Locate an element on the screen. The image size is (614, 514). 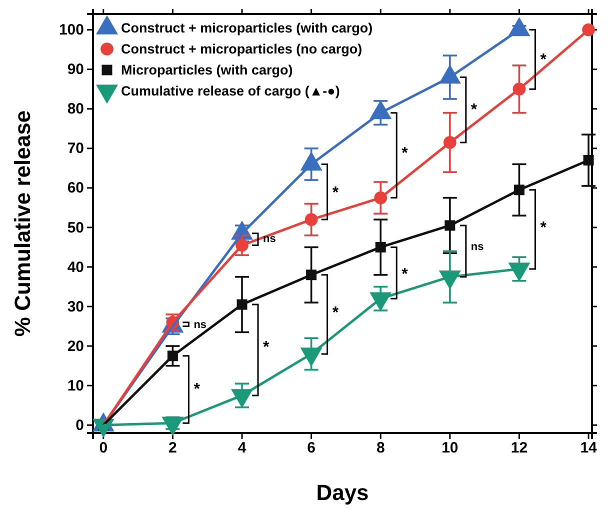
y-tick-label: 20 is located at coordinates (75, 346).